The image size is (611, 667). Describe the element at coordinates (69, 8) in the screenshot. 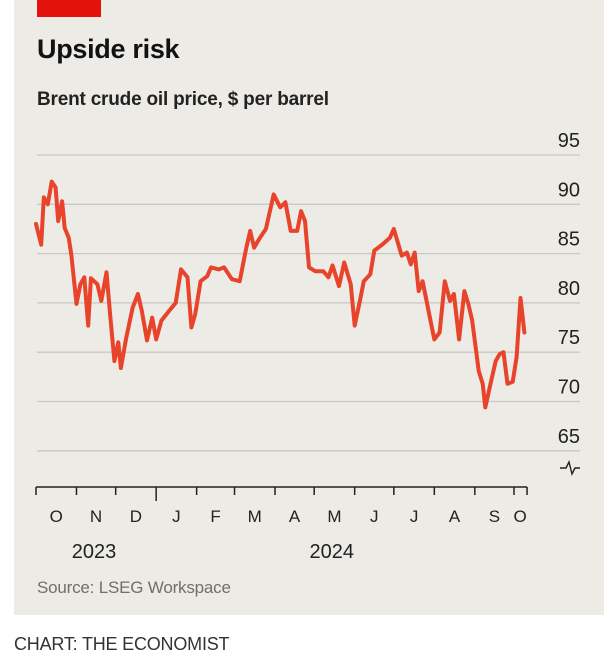

I see `economist-red-bar` at that location.